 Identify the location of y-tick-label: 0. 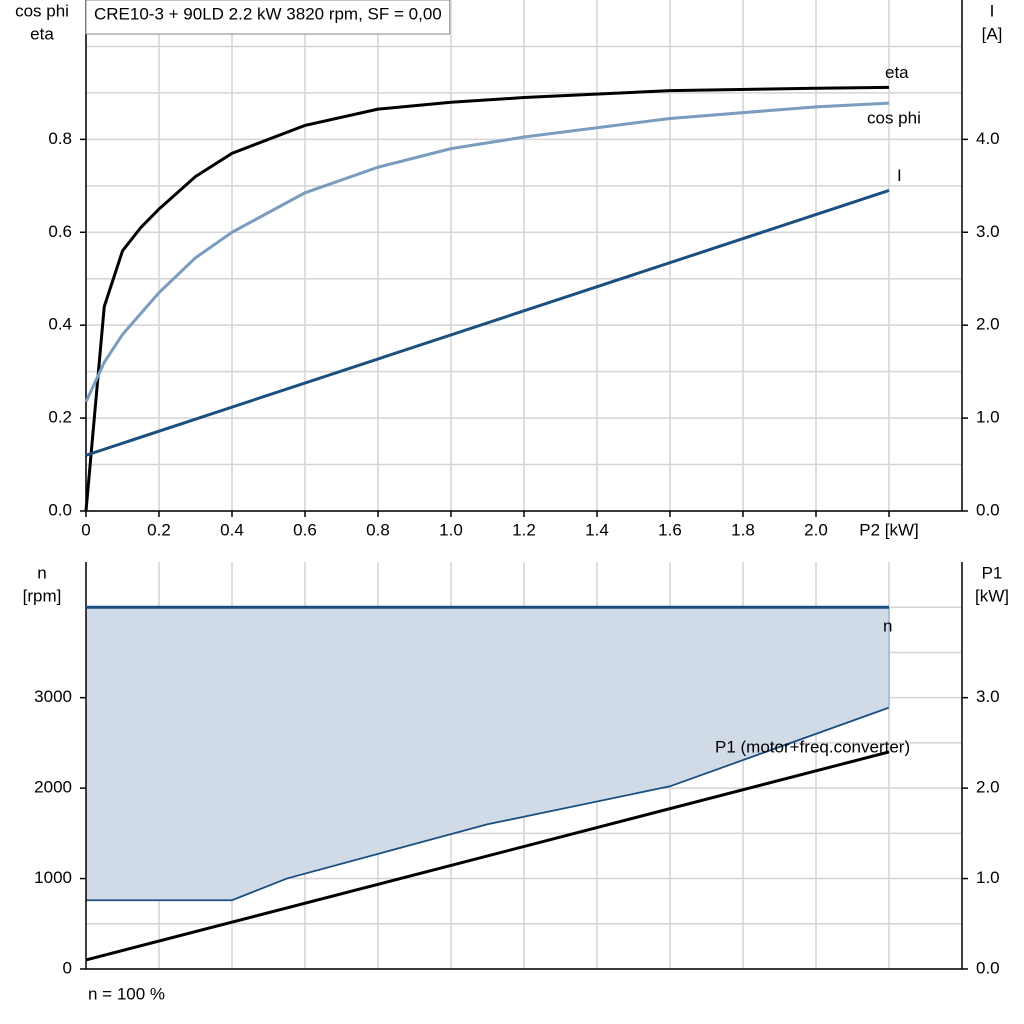
(67, 967).